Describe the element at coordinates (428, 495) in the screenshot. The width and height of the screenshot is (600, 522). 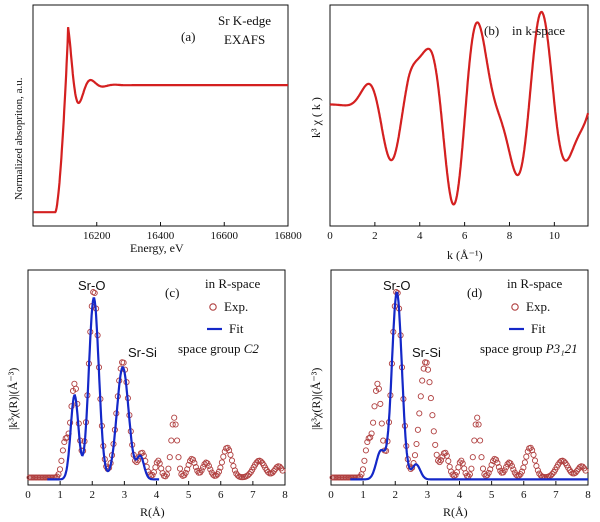
I see `panel-d-x-tick-label: 3` at that location.